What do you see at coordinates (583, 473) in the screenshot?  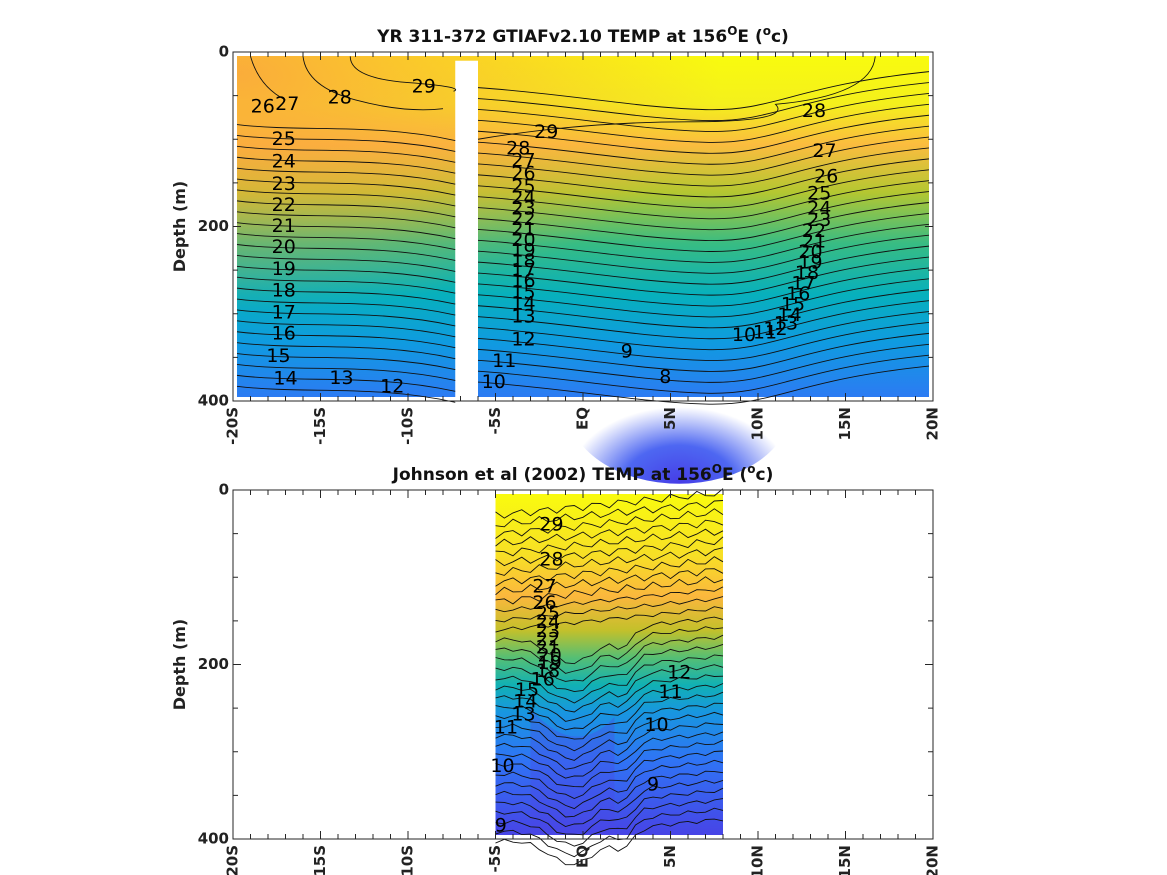 I see `chart-title: Johnson et al (2002) TEMP at 156OE (oc)` at bounding box center [583, 473].